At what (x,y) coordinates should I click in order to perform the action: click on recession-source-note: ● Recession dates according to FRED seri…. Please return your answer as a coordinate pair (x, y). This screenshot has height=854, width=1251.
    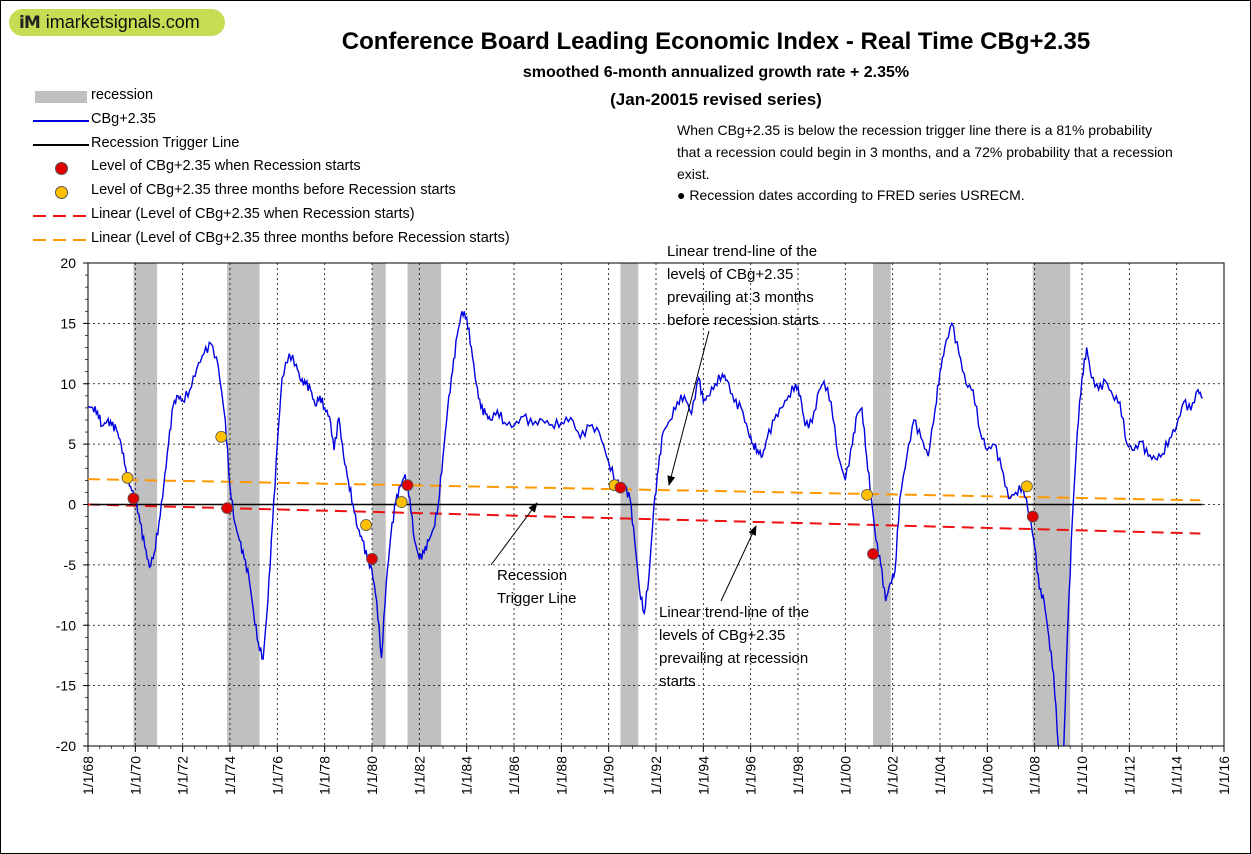
    Looking at the image, I should click on (851, 195).